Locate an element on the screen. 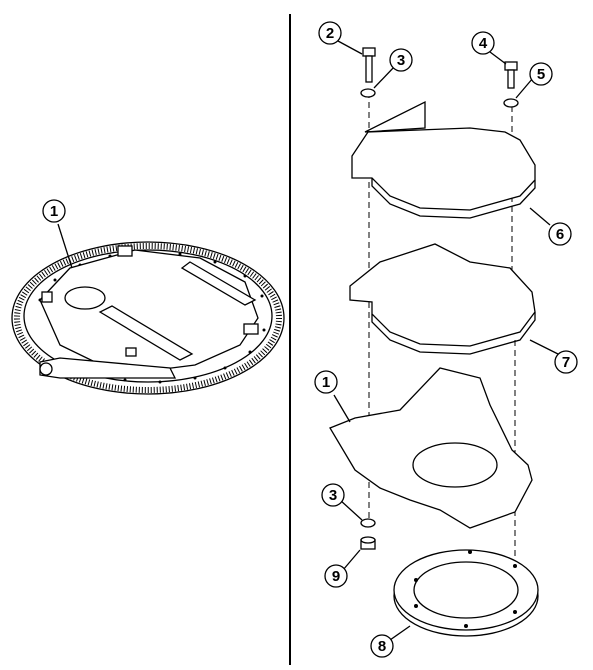  callout-7: 7 is located at coordinates (566, 362).